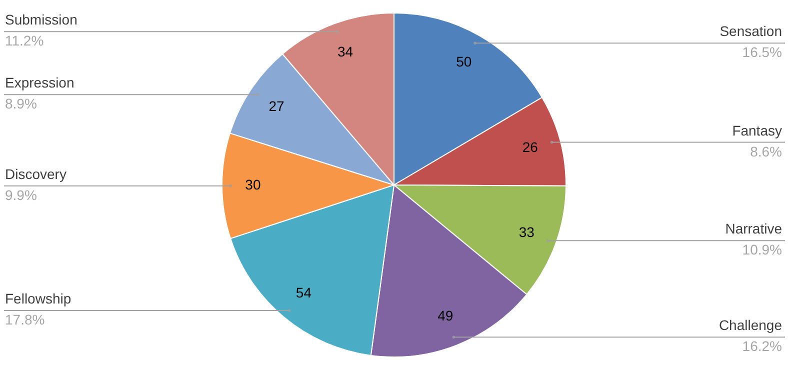  Describe the element at coordinates (21, 104) in the screenshot. I see `text: 8.9%` at that location.